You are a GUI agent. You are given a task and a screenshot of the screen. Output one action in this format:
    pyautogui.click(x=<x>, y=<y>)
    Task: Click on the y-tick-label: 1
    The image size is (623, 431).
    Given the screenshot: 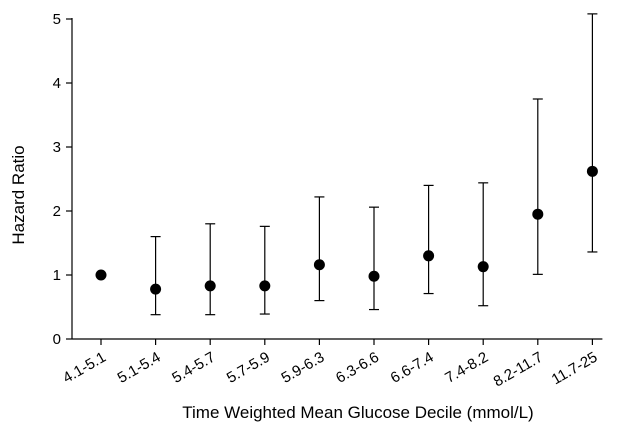 What is the action you would take?
    pyautogui.click(x=57, y=275)
    